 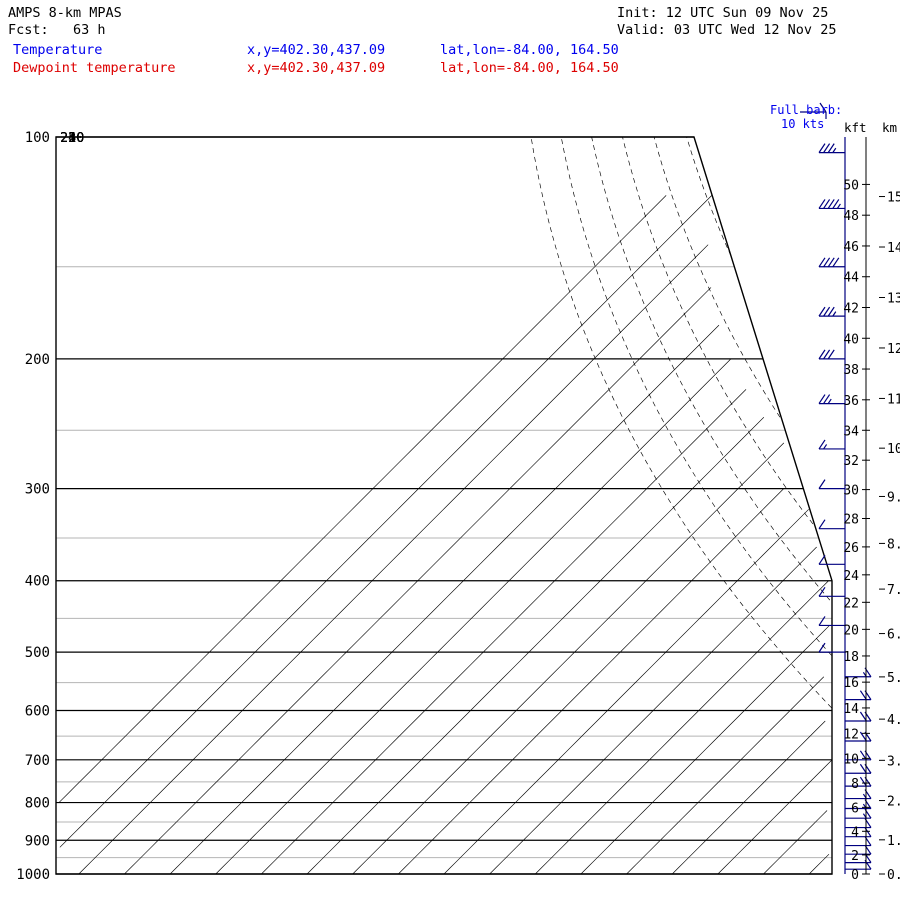 What do you see at coordinates (65, 13) in the screenshot?
I see `model-title: AMPS 8-km MPAS` at bounding box center [65, 13].